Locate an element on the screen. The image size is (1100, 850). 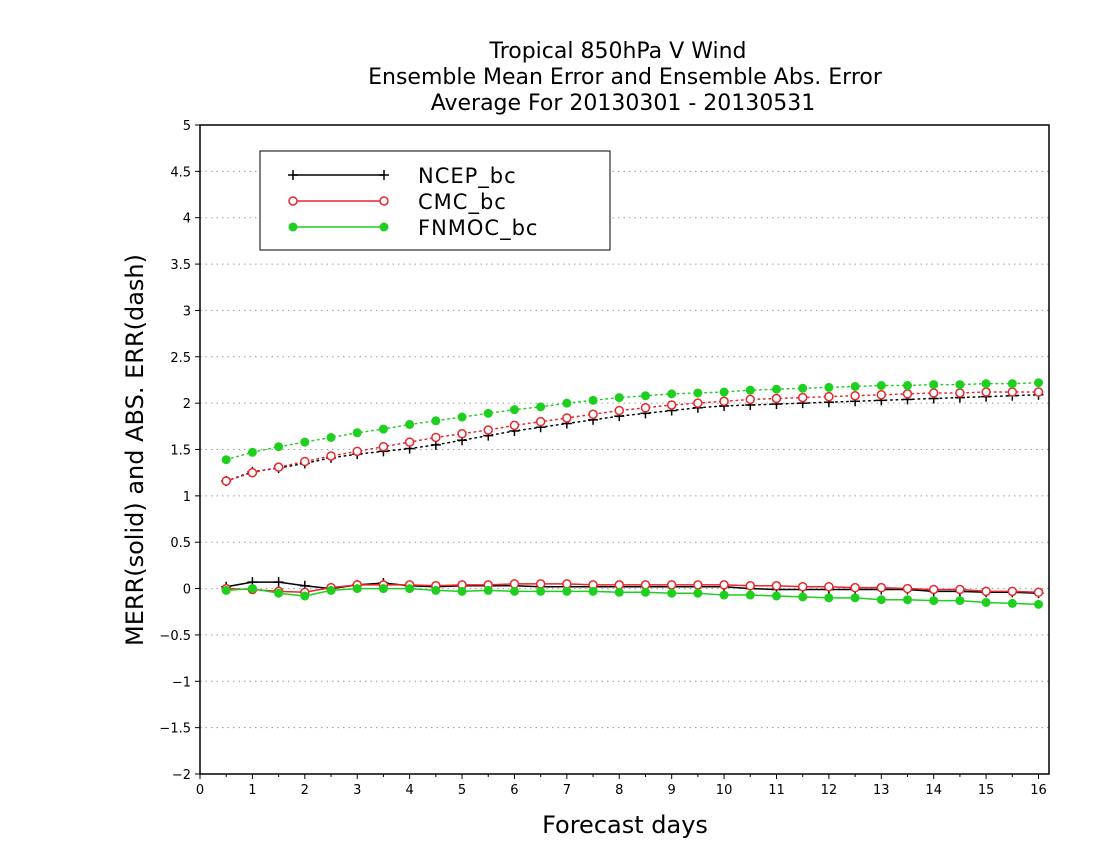
x-tick-label: 0 is located at coordinates (200, 790).